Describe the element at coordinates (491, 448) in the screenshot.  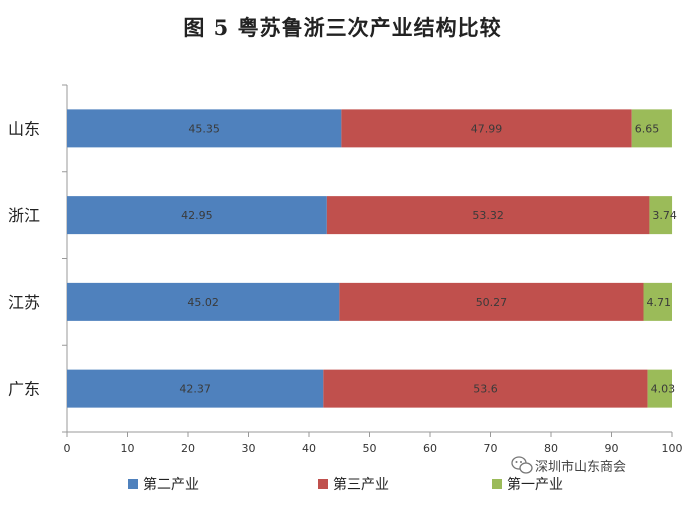
I see `x-tick-label: 70` at that location.